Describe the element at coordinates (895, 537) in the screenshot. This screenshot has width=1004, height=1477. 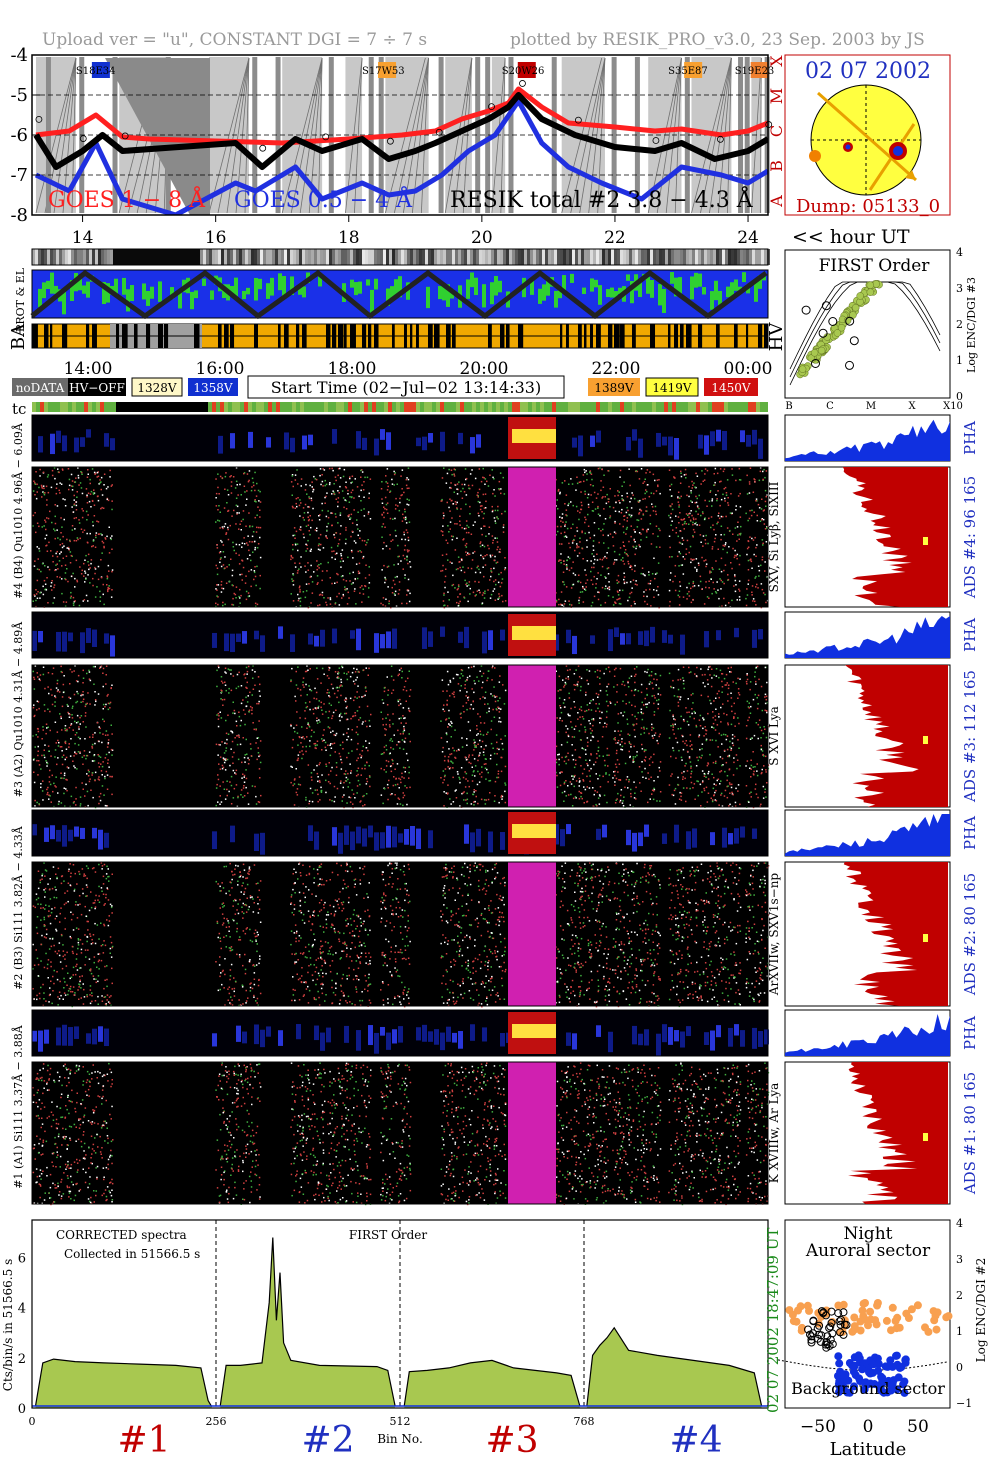
I see `ads-fill` at that location.